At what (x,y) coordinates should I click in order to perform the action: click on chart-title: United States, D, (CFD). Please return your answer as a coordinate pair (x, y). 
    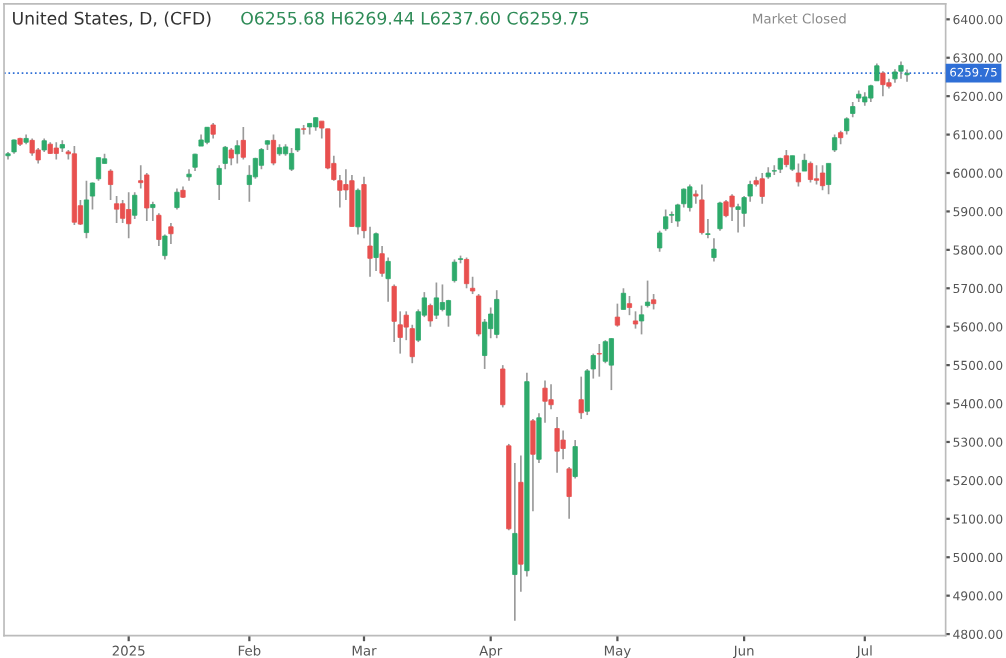
    Looking at the image, I should click on (112, 19).